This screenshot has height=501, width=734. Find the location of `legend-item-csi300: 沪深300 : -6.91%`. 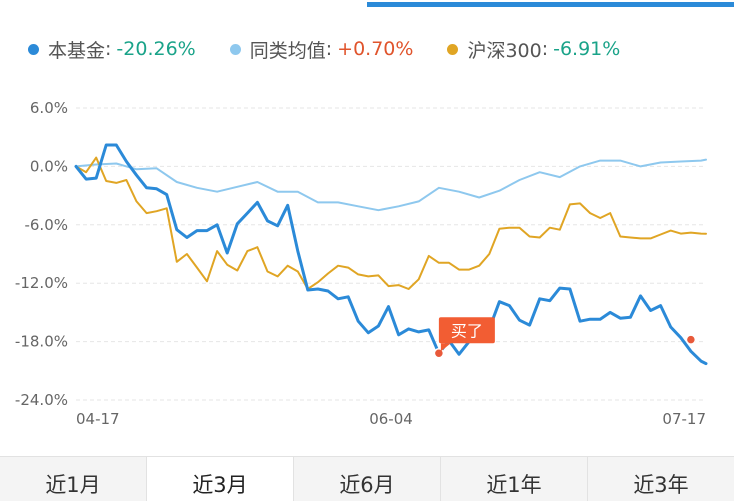

legend-item-csi300: 沪深300 : -6.91% is located at coordinates (533, 49).